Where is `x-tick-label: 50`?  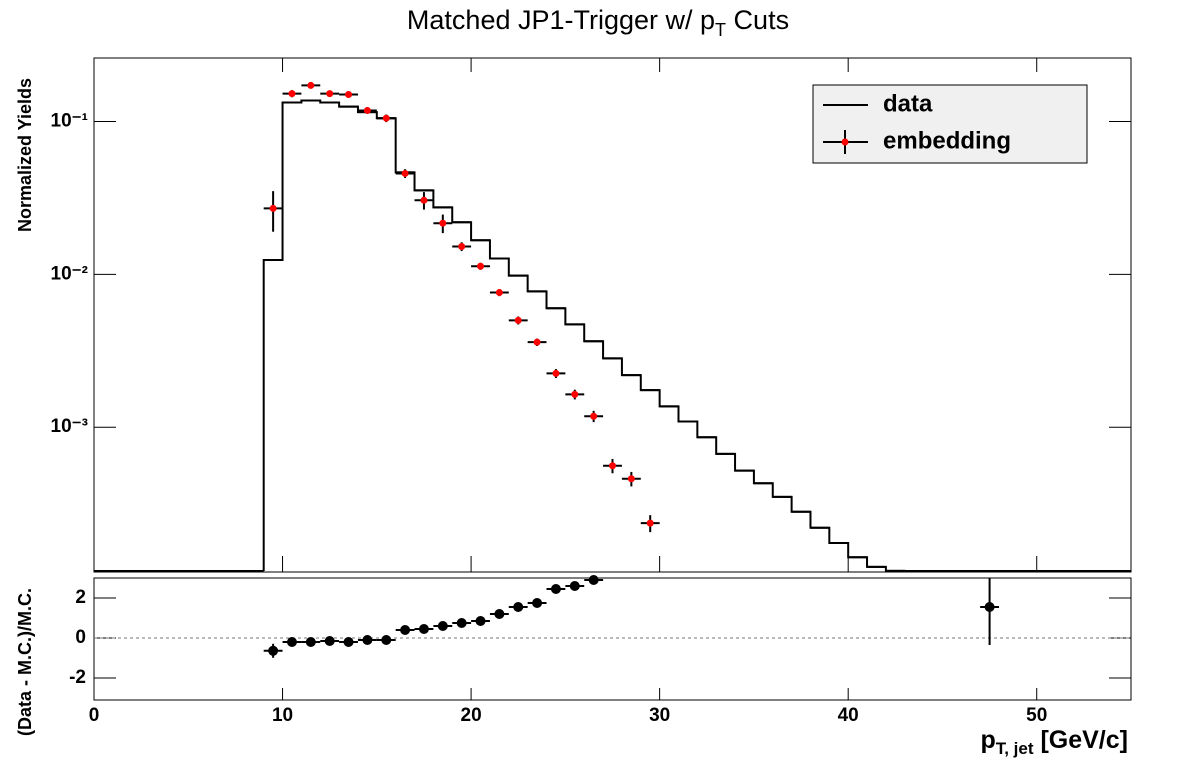
x-tick-label: 50 is located at coordinates (1036, 715).